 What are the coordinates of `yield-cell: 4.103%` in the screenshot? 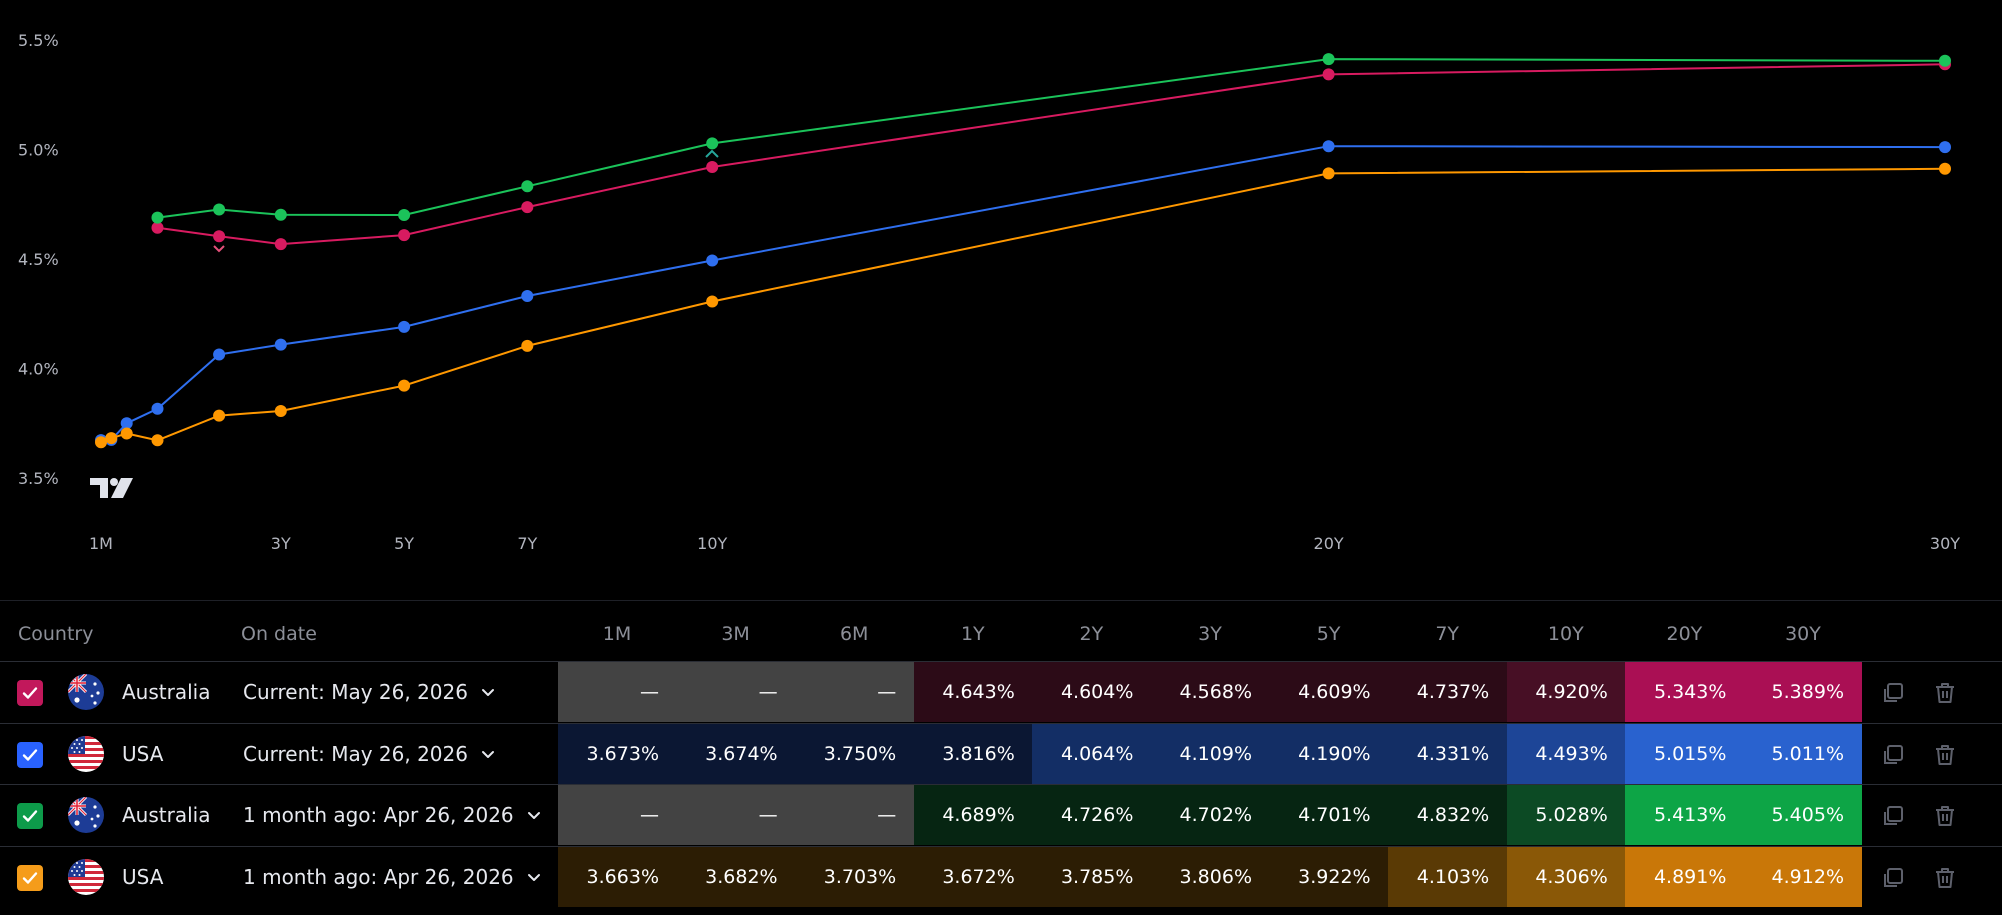 It's located at (1448, 876).